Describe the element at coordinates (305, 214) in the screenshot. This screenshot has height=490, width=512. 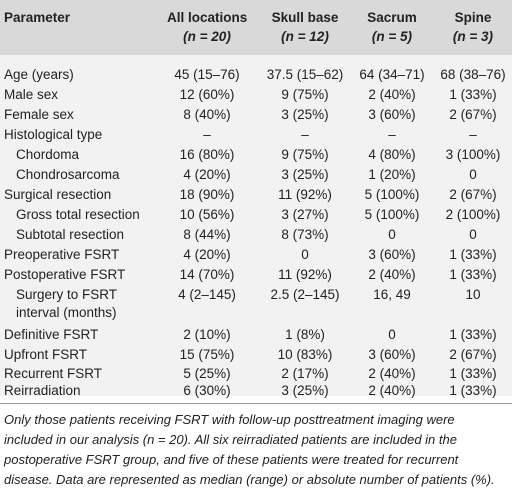
I see `cell-skull: 3 (27%)` at that location.